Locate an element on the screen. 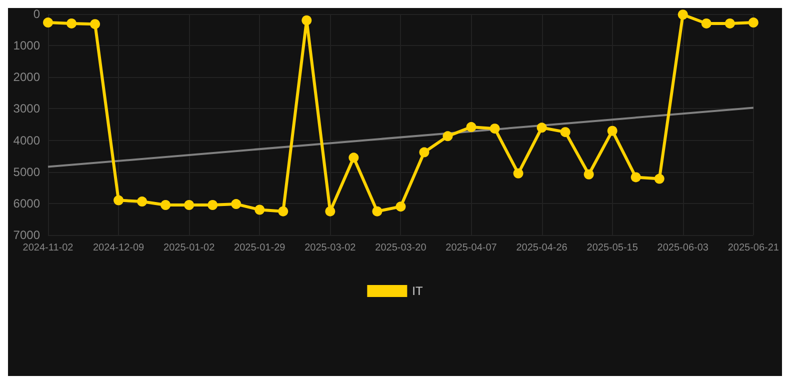 The height and width of the screenshot is (384, 790). y-tick-label: 3000 is located at coordinates (26, 109).